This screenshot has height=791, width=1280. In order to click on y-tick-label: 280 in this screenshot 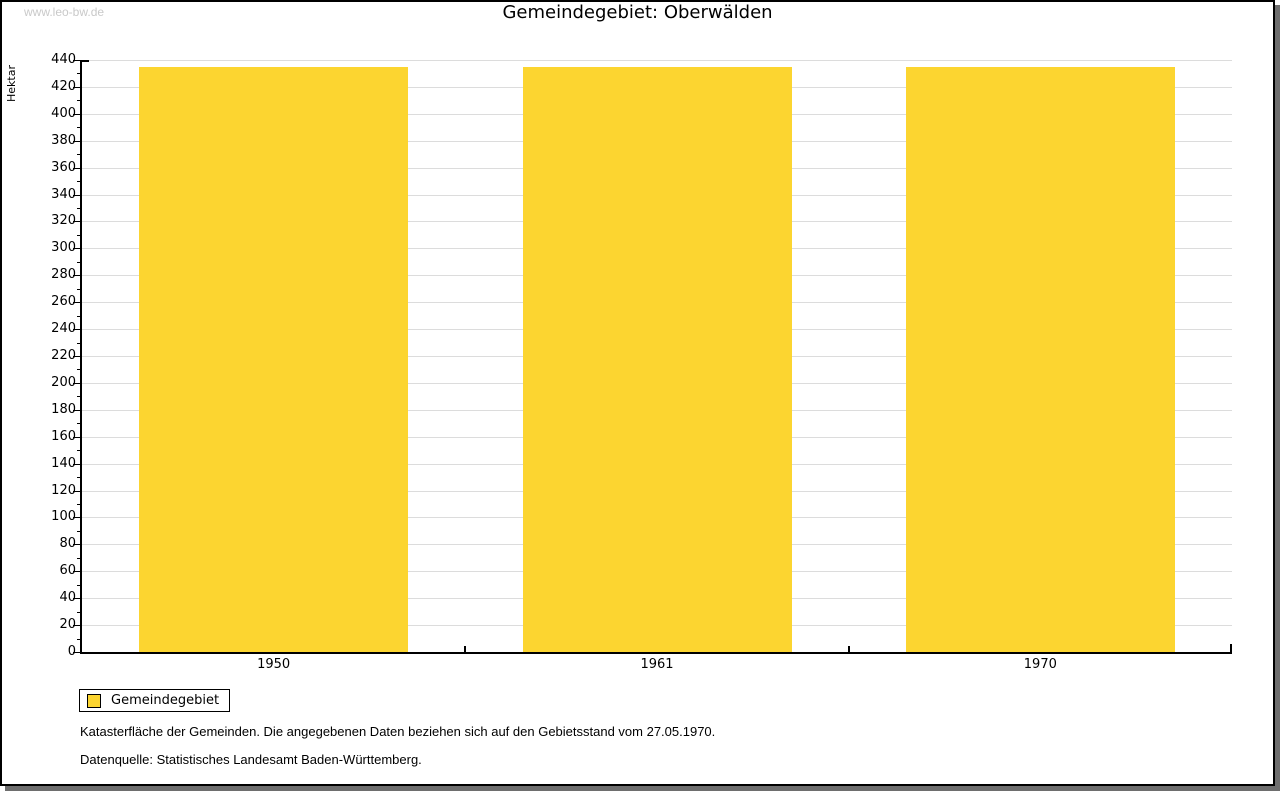, I will do `click(63, 275)`.